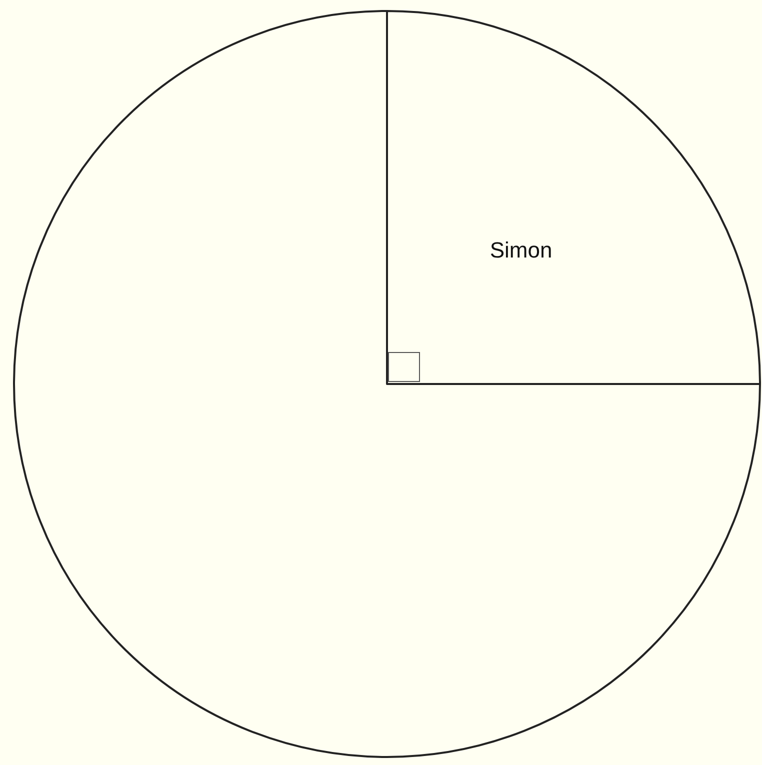 This screenshot has width=762, height=765. What do you see at coordinates (521, 250) in the screenshot?
I see `slice-label: Simon` at bounding box center [521, 250].